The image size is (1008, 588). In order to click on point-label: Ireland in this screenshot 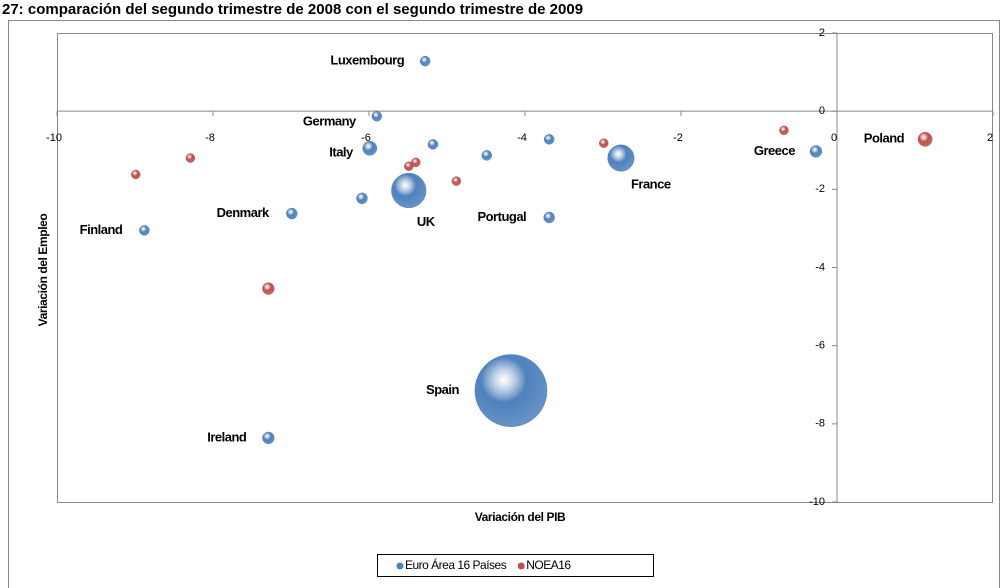, I will do `click(227, 436)`.